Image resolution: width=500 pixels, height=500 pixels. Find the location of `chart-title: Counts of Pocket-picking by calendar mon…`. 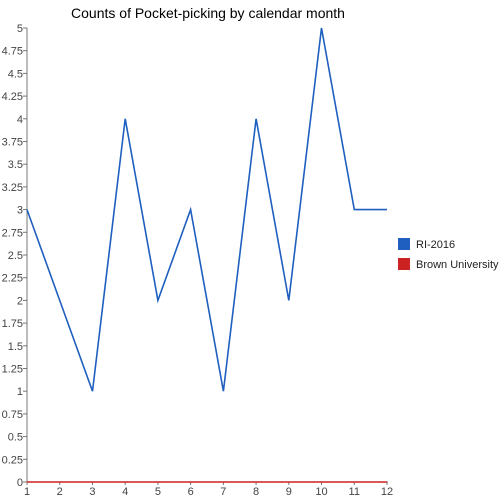

chart-title: Counts of Pocket-picking by calendar mon… is located at coordinates (208, 13).